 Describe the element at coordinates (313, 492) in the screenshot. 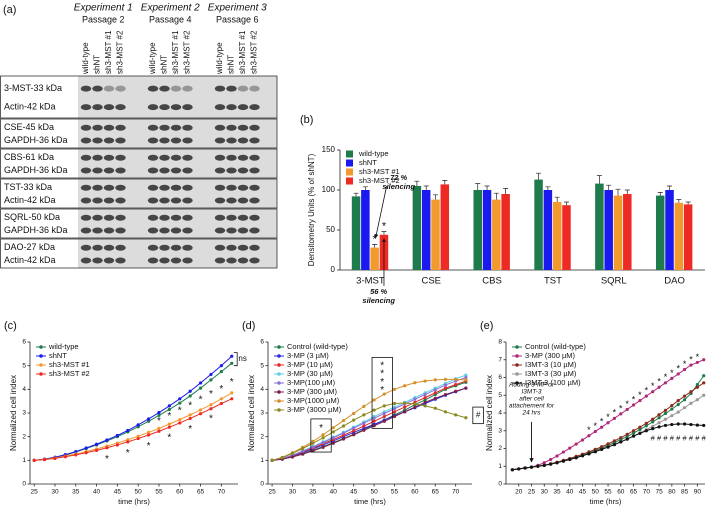

I see `x-tick-label: 35` at that location.